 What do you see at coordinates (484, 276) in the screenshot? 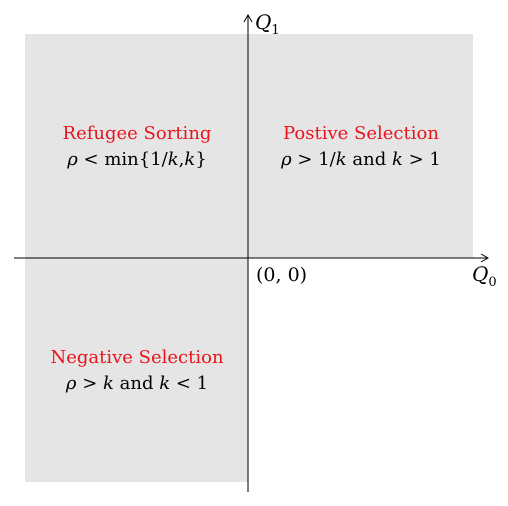
I see `x-axis-label: Q0` at bounding box center [484, 276].